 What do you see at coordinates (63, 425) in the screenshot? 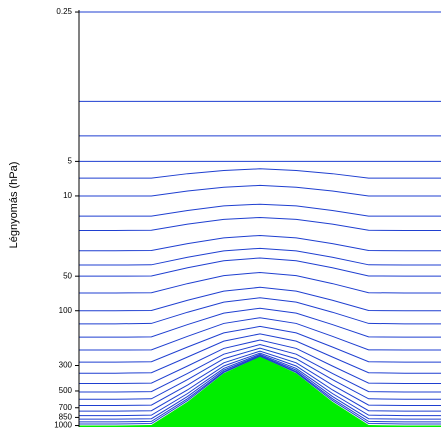
I see `y-tick-label: 1000` at bounding box center [63, 425].